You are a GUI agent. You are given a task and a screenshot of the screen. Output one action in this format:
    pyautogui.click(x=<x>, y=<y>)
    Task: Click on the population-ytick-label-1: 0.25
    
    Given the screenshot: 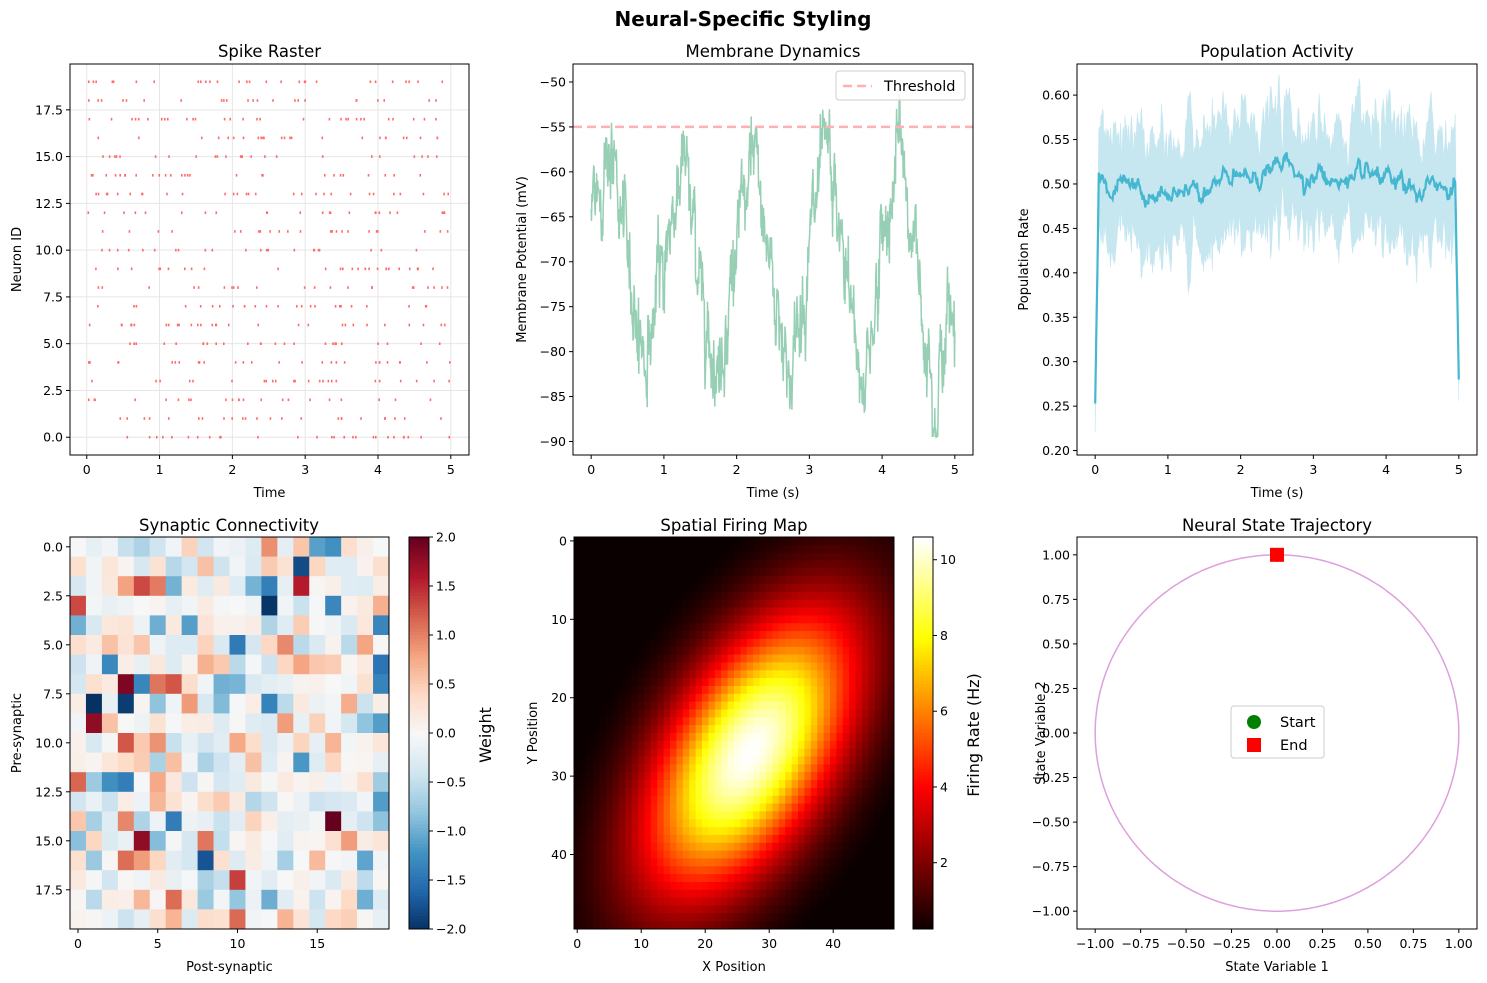 What is the action you would take?
    pyautogui.click(x=1056, y=406)
    